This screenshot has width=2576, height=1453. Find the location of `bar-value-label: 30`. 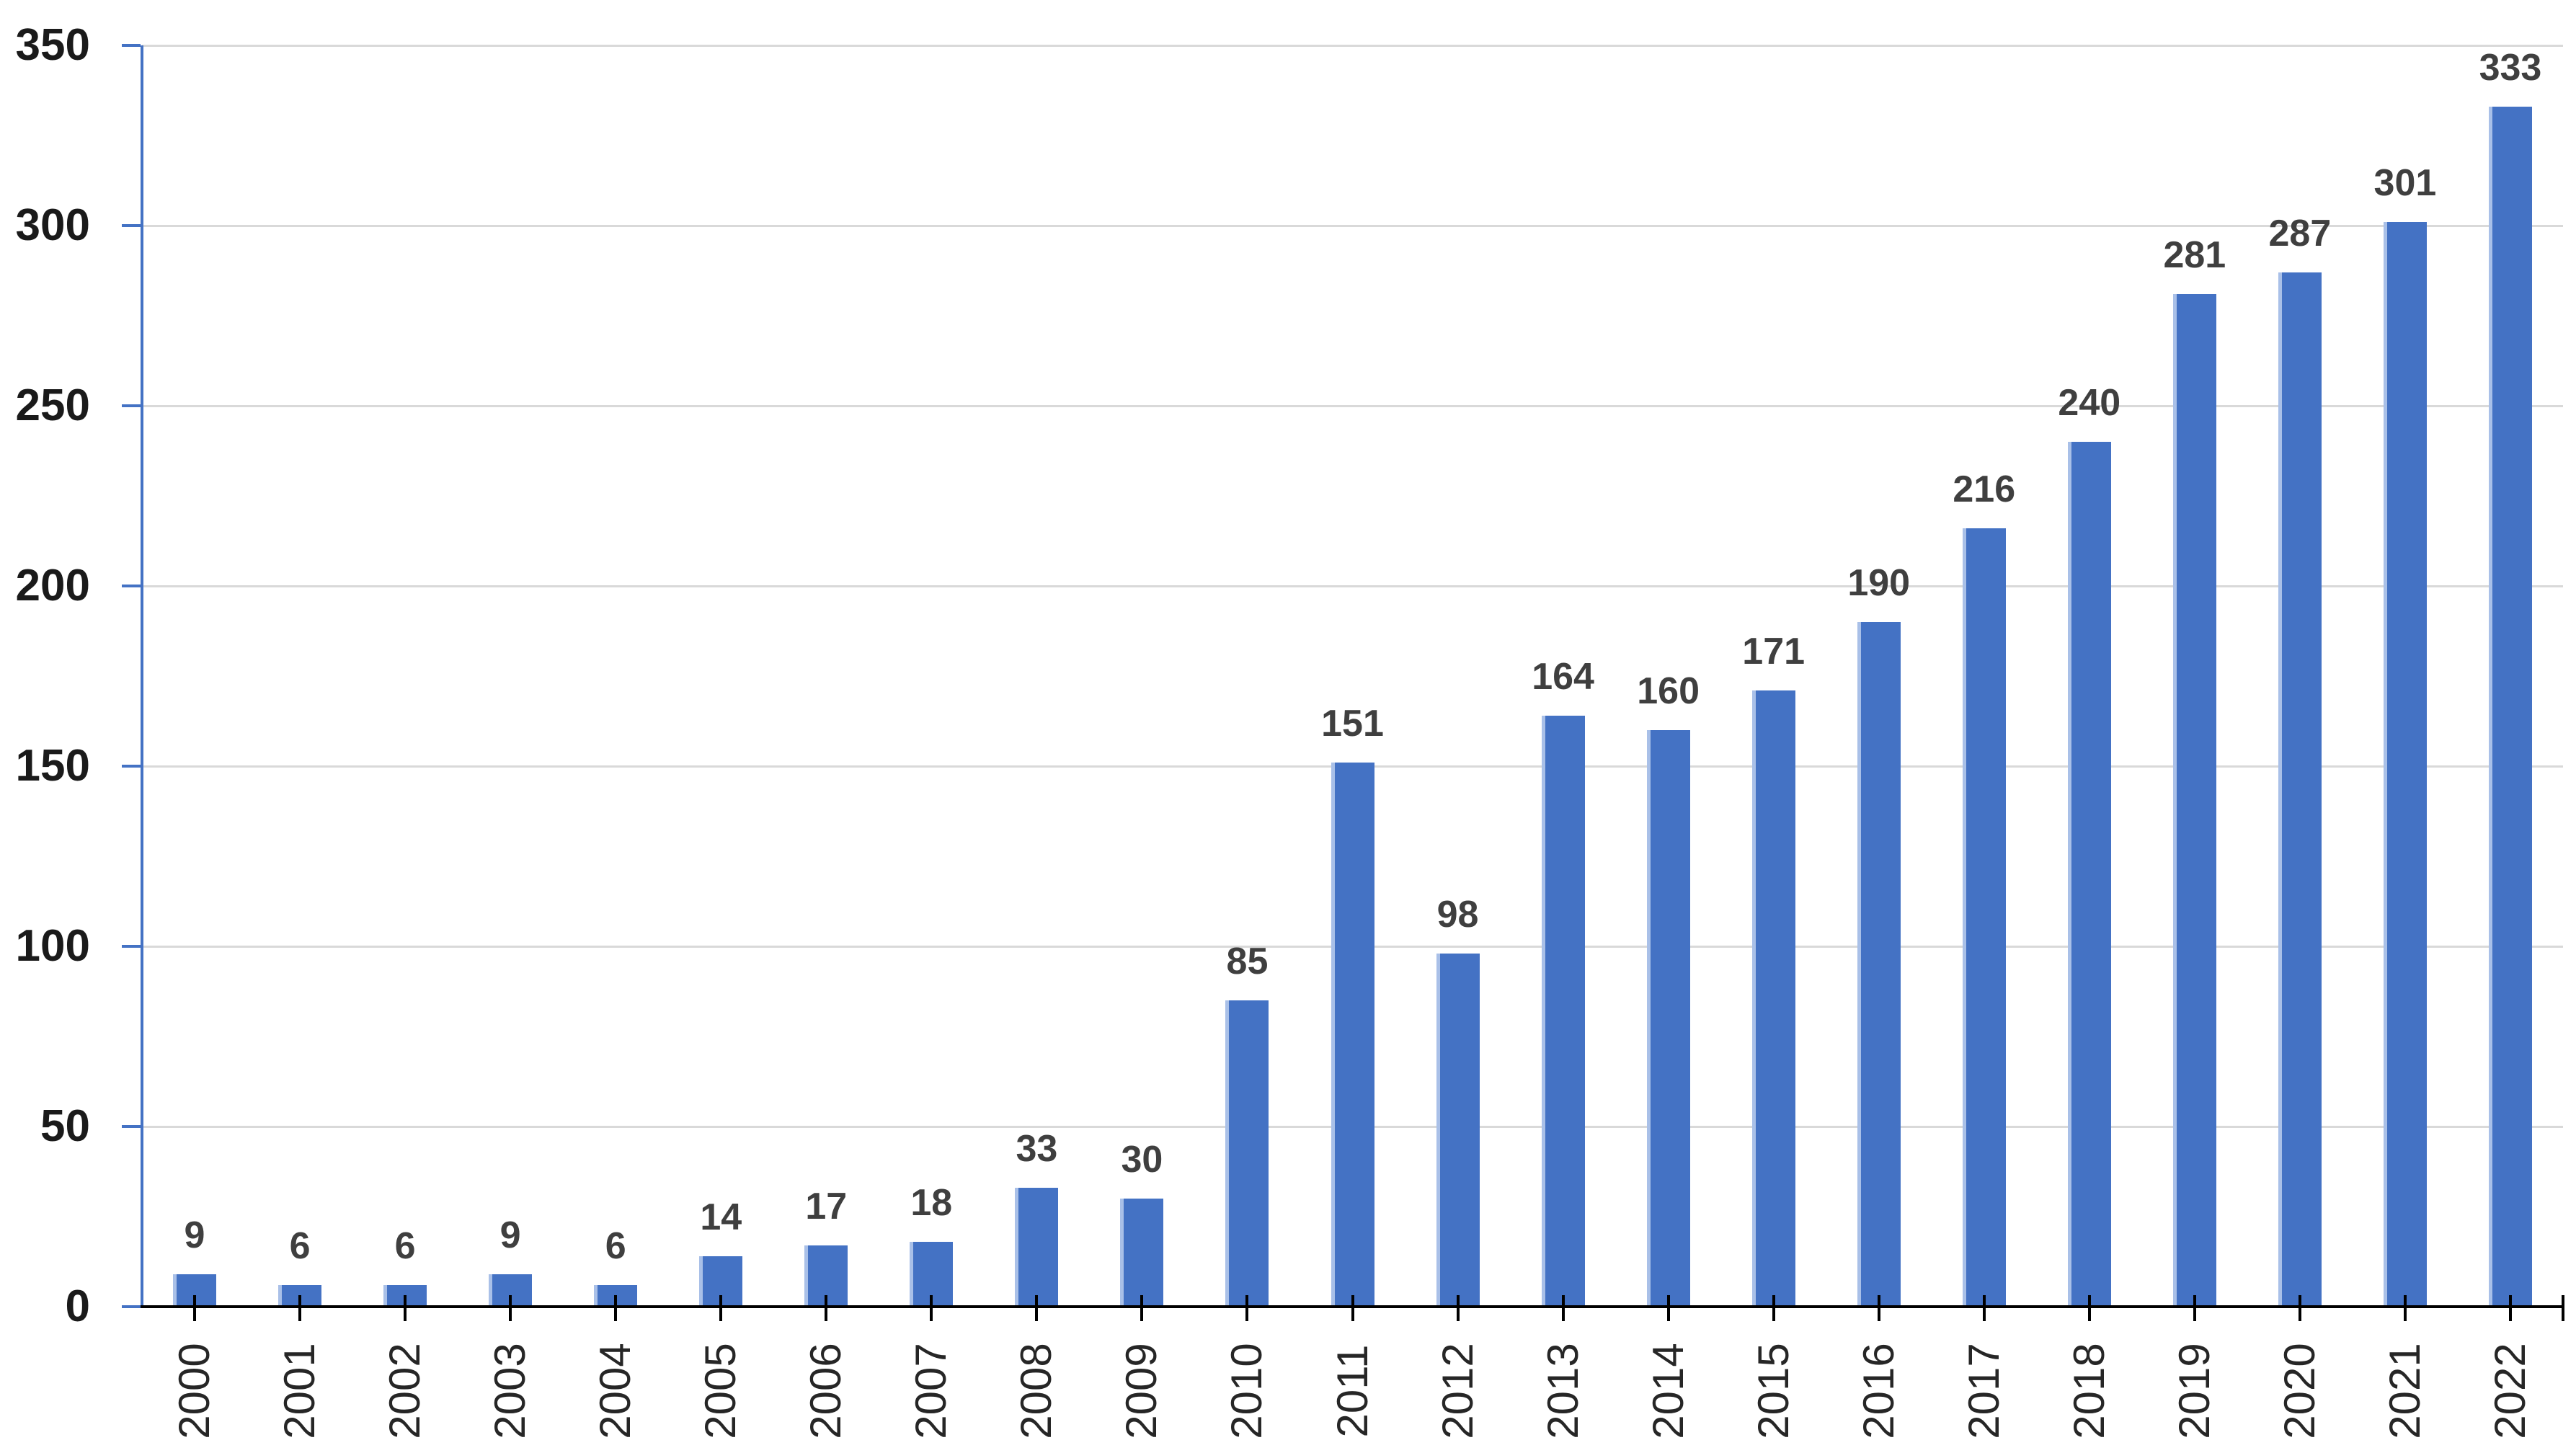

bar-value-label: 30 is located at coordinates (1142, 1160).